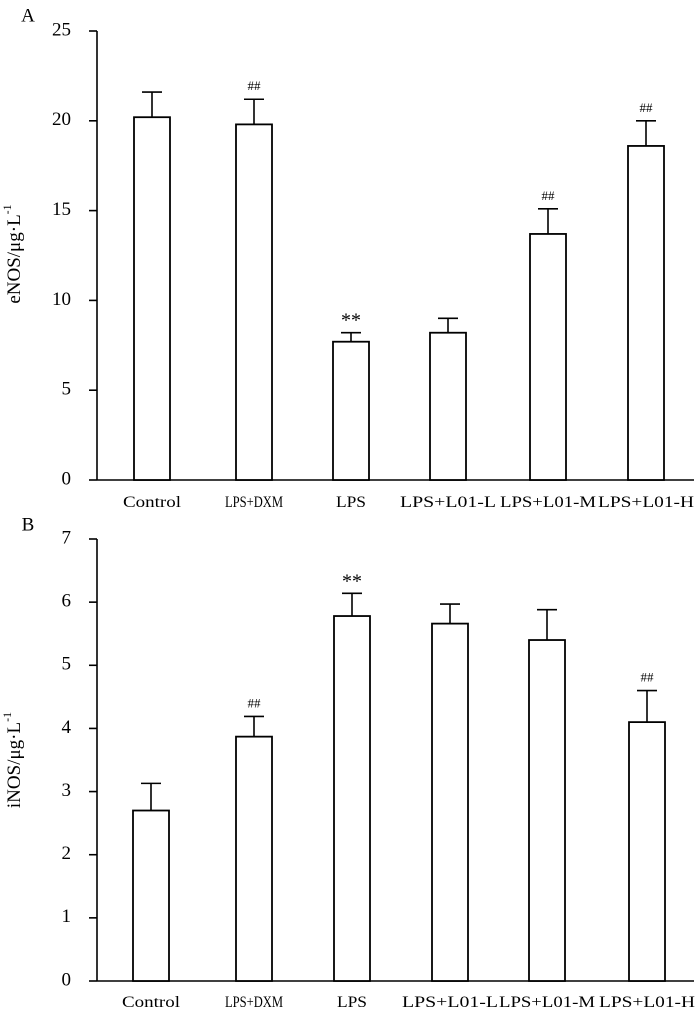  What do you see at coordinates (647, 1001) in the screenshot?
I see `panel-b-category-label: LPS+L01-H` at bounding box center [647, 1001].